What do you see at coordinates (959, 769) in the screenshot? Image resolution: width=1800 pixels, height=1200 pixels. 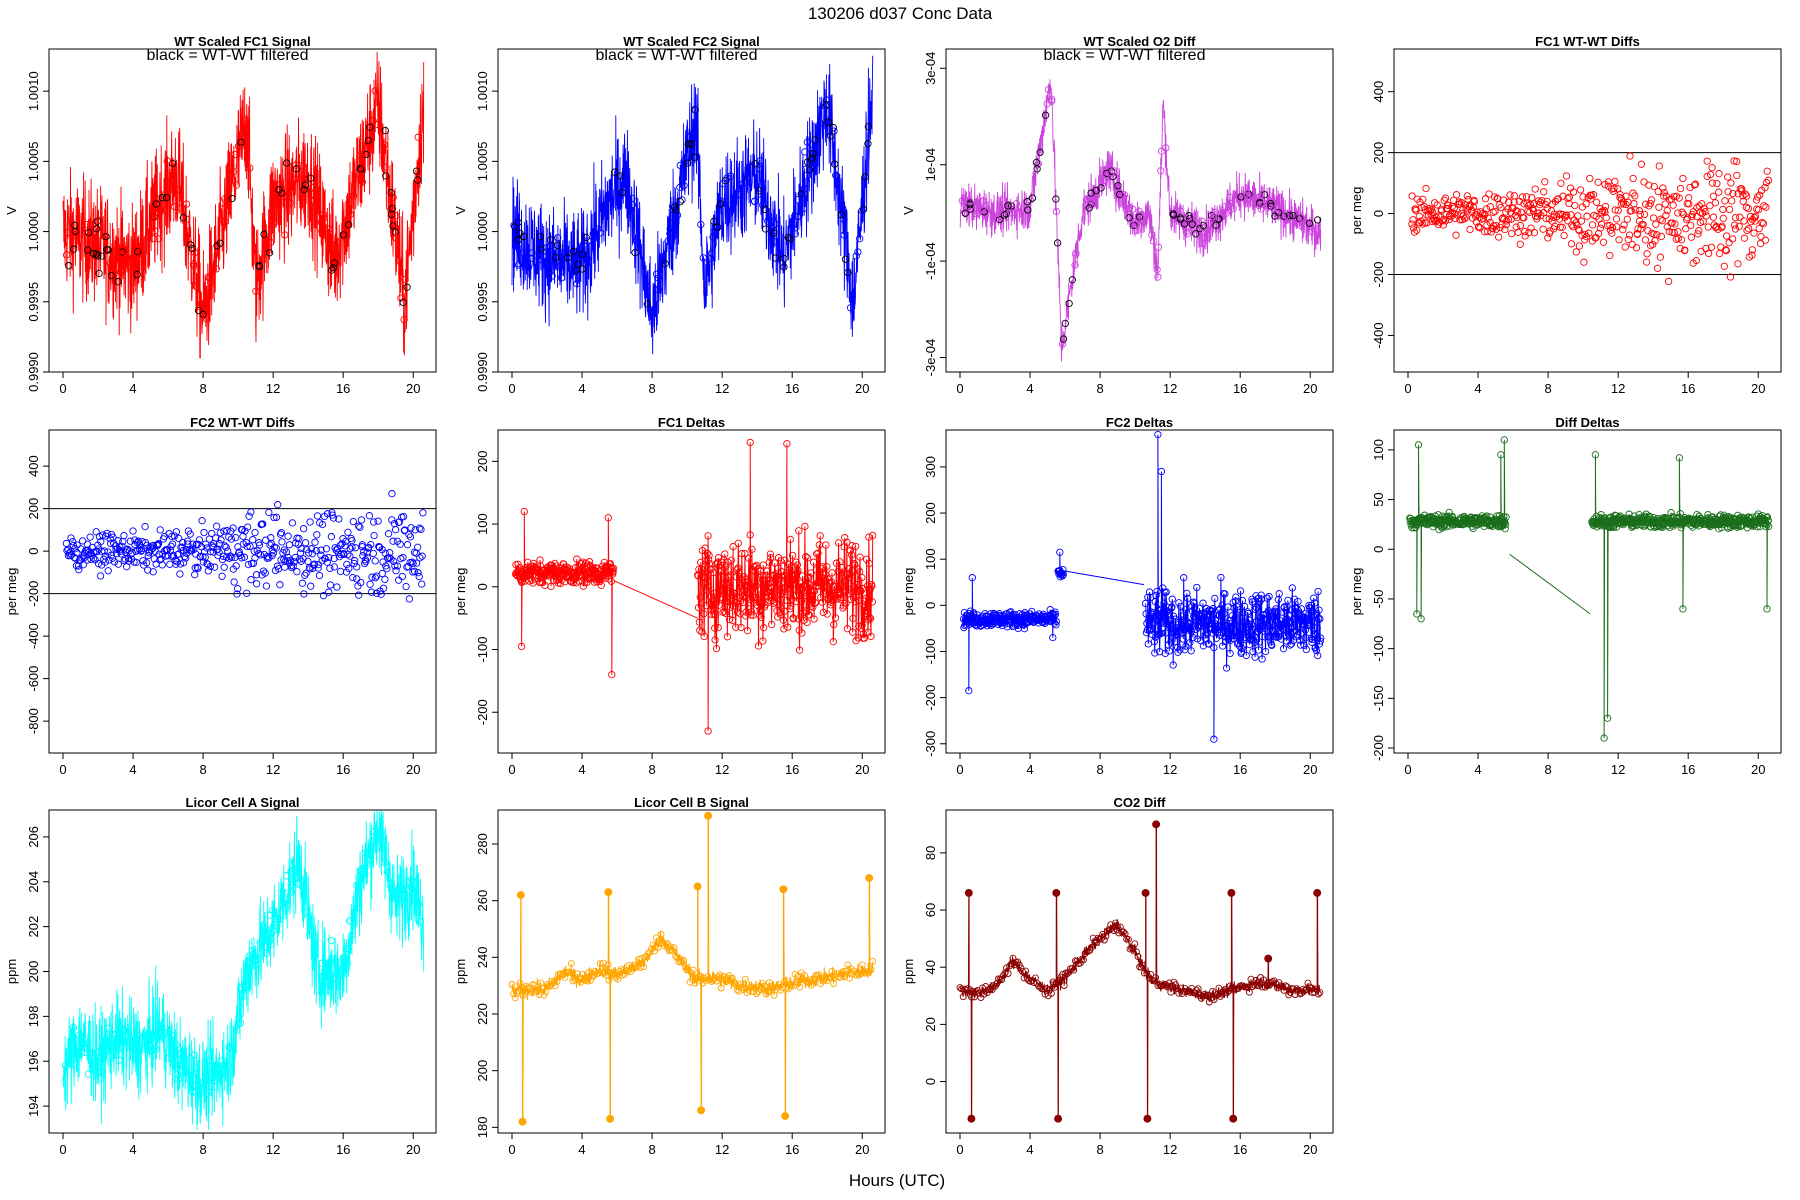 I see `x-tick-label: 0` at bounding box center [959, 769].